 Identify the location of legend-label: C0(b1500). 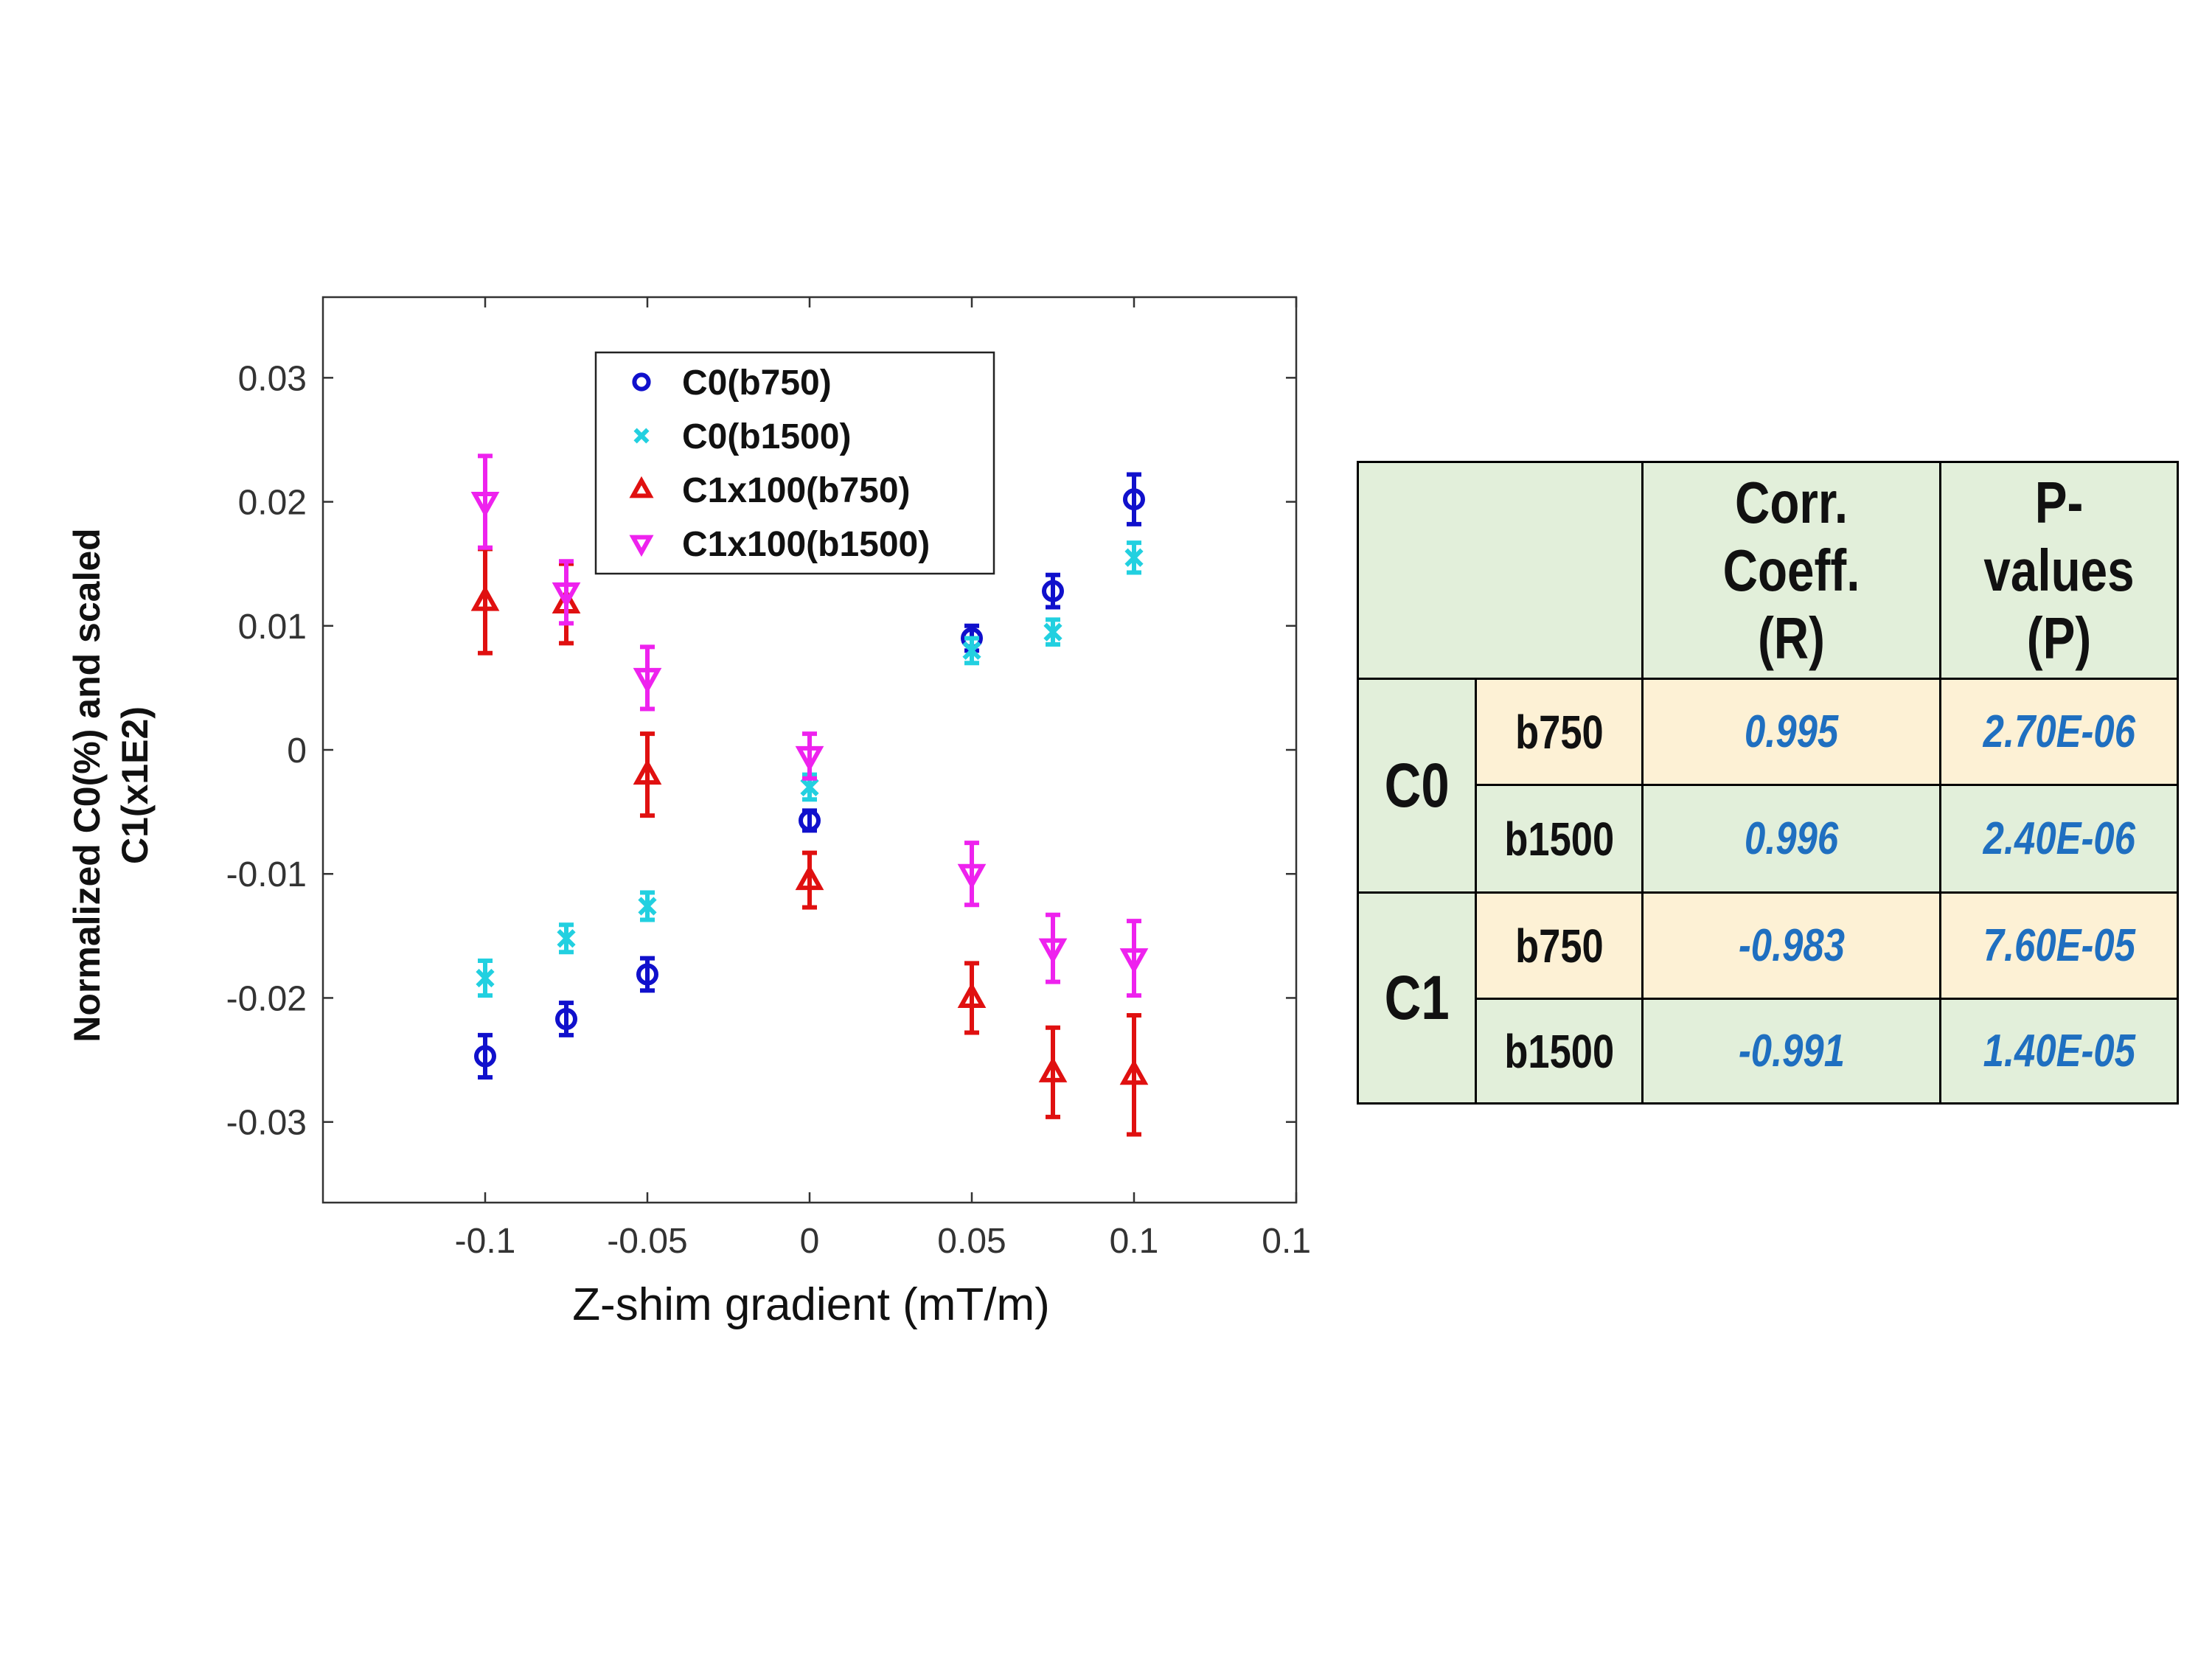
(766, 436).